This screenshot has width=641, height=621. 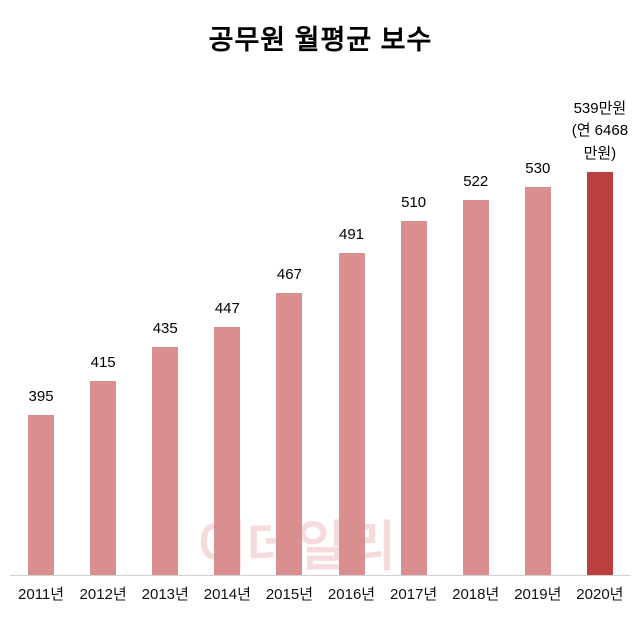 What do you see at coordinates (103, 333) in the screenshot?
I see `bar-group: 415` at bounding box center [103, 333].